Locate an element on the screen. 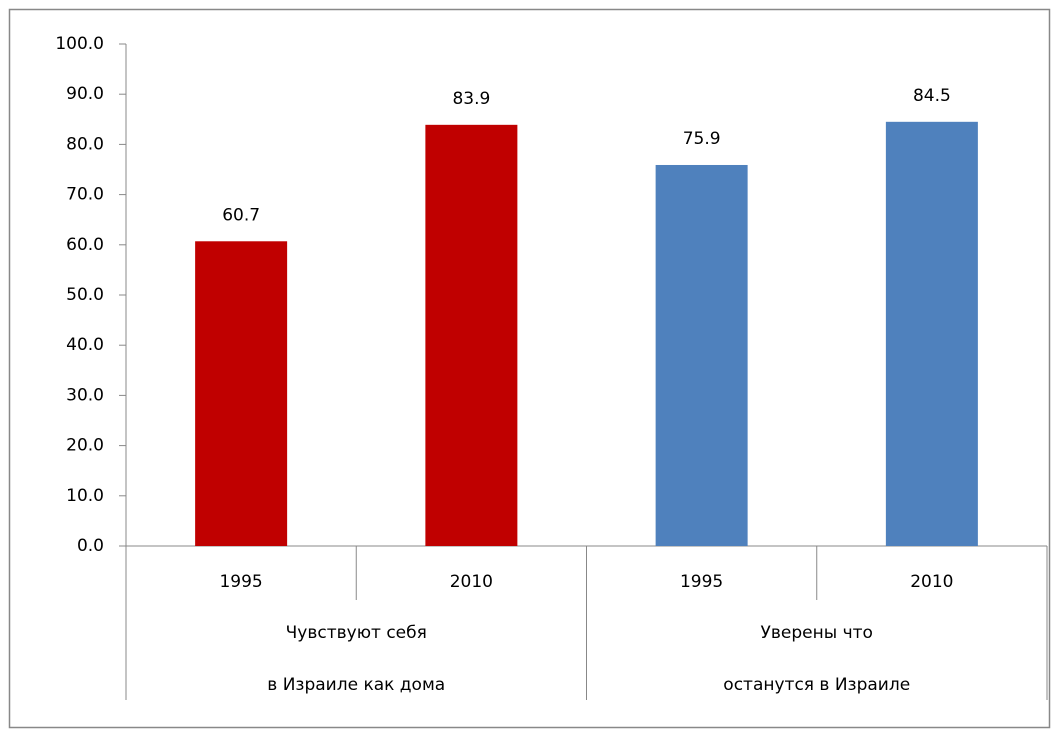  value-label: 84.5 is located at coordinates (932, 96).